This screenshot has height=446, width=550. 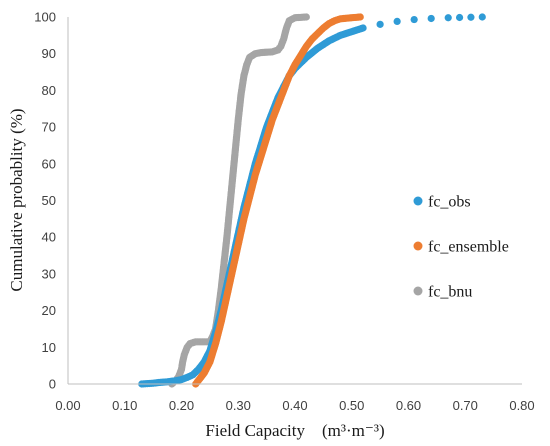 What do you see at coordinates (408, 405) in the screenshot?
I see `x-tick-label: 0.60` at bounding box center [408, 405].